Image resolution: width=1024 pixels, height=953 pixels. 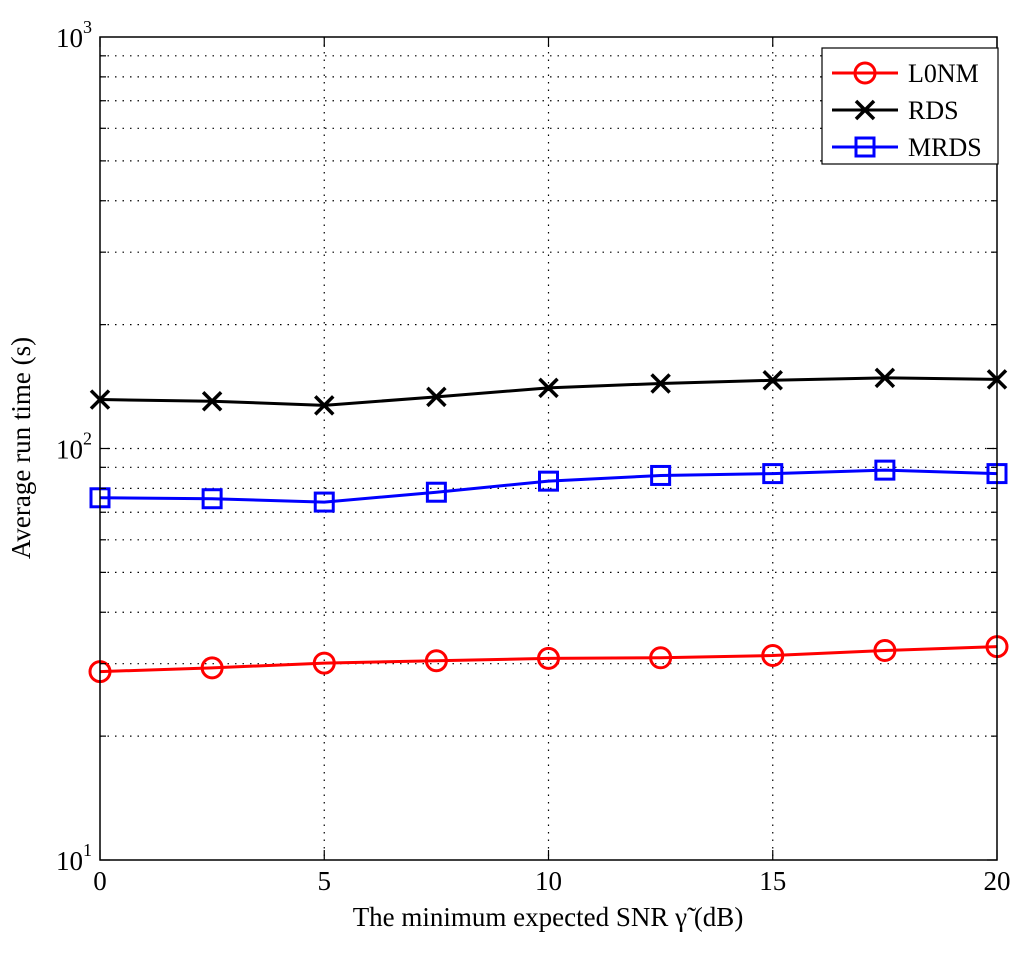 I want to click on x-tick-label: 15, so click(x=772, y=881).